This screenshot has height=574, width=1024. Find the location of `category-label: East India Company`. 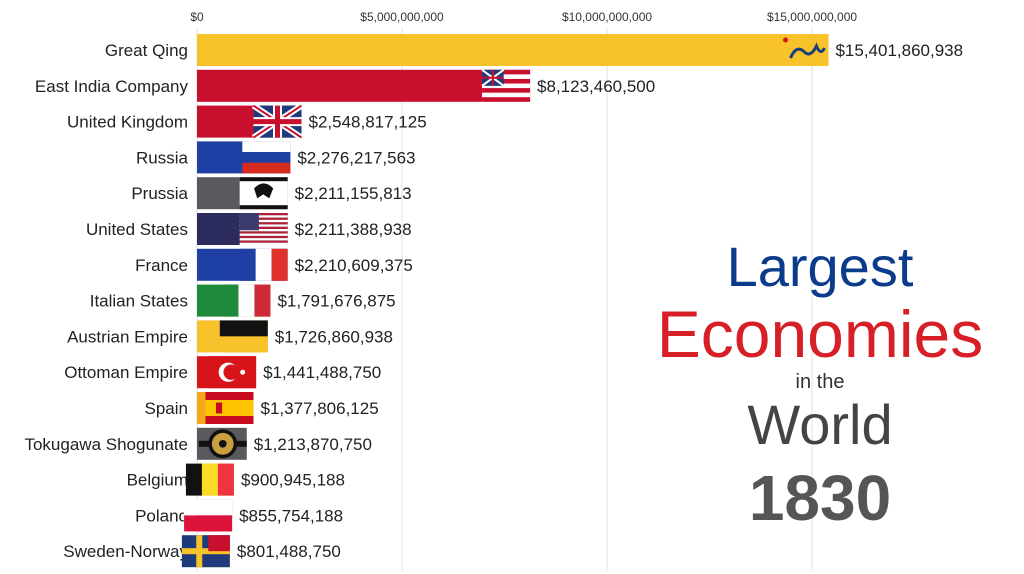

category-label: East India Company is located at coordinates (112, 86).